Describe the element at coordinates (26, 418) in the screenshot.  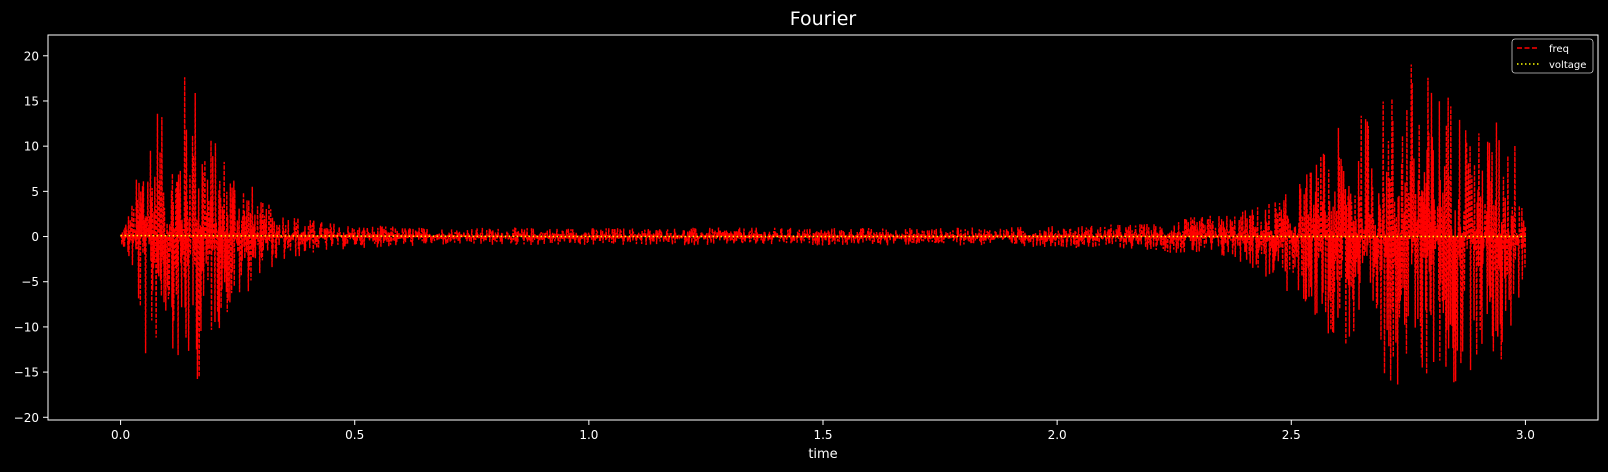
I see `y-tick-label: −20` at that location.